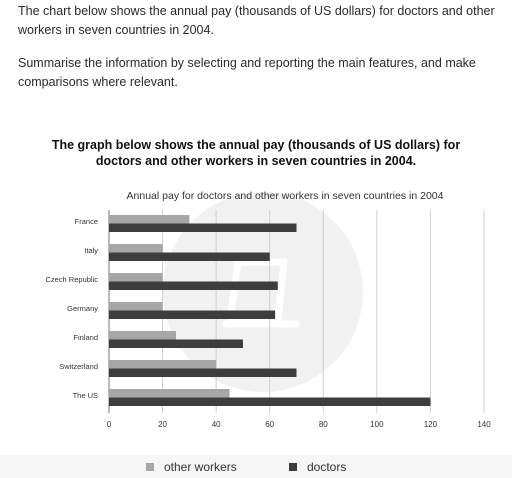 This screenshot has height=478, width=512. What do you see at coordinates (484, 424) in the screenshot?
I see `x-tick-label: 140` at bounding box center [484, 424].